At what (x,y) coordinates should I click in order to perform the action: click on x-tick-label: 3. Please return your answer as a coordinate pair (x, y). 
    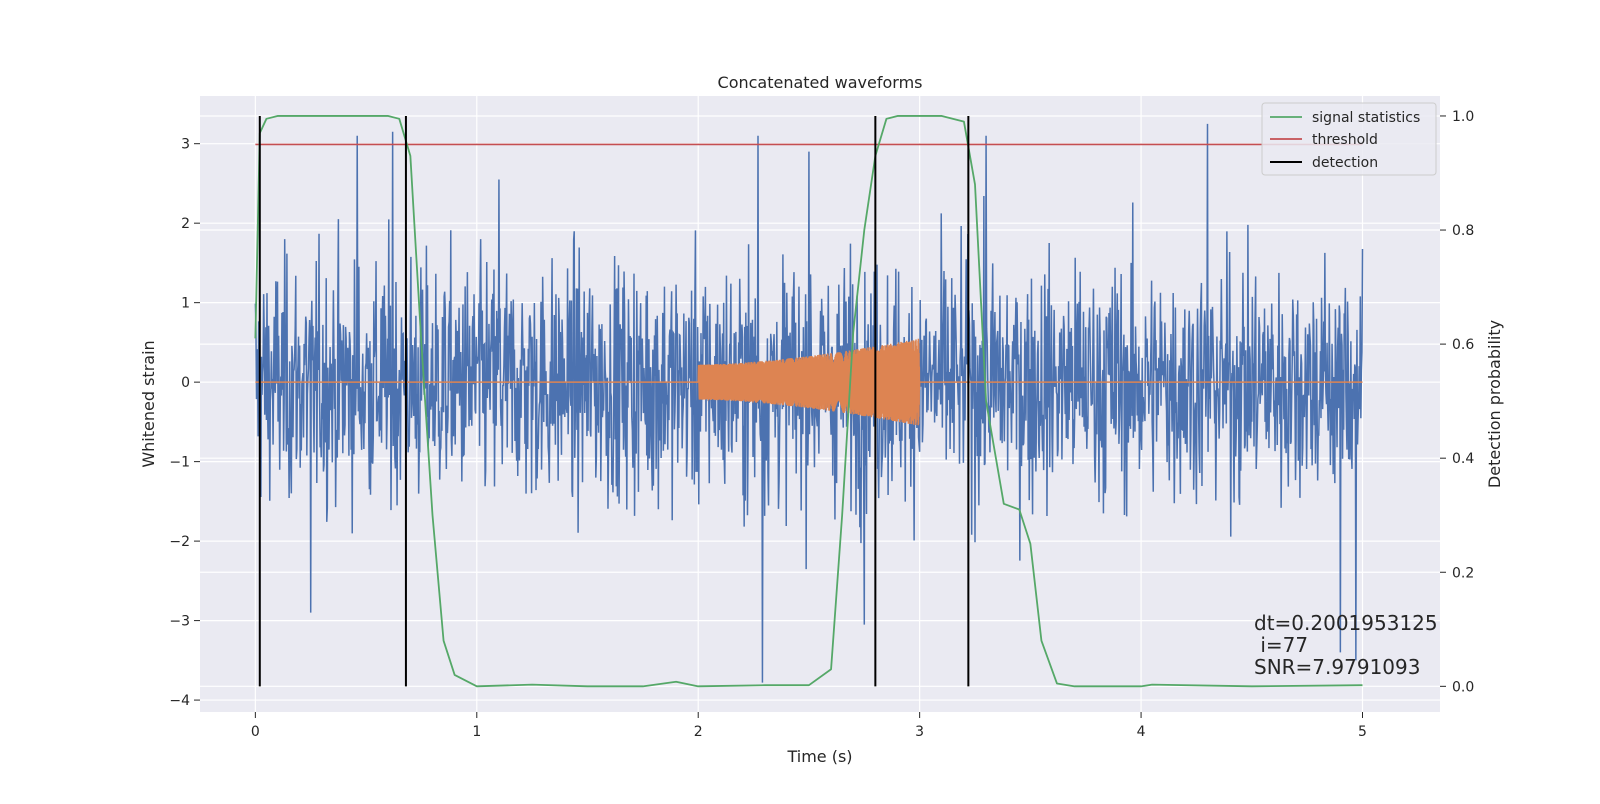
    Looking at the image, I should click on (919, 732).